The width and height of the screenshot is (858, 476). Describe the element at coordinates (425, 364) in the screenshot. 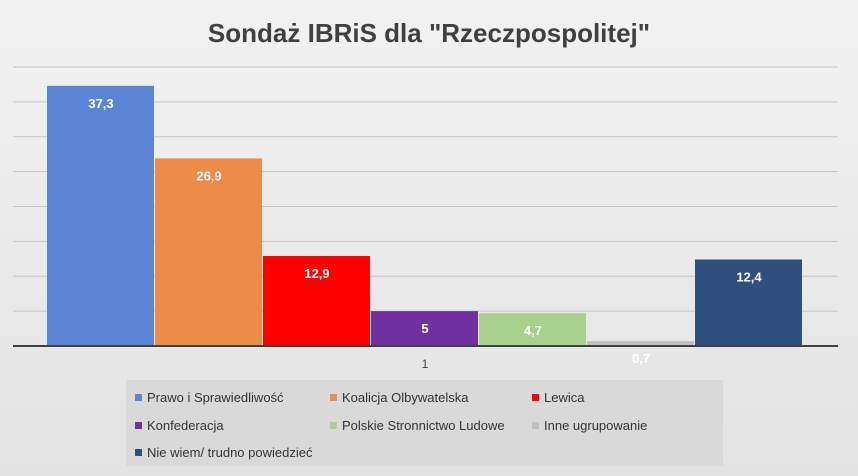

I see `x-tick-label: 1` at that location.